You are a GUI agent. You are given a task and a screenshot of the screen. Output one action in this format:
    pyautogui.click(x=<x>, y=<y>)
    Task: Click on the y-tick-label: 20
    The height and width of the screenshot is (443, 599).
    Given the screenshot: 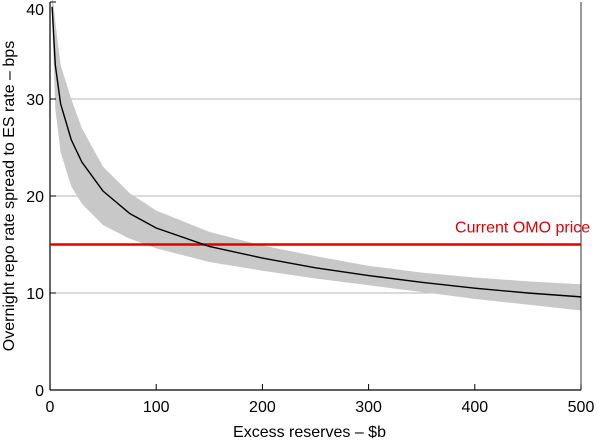 What is the action you would take?
    pyautogui.click(x=35, y=197)
    